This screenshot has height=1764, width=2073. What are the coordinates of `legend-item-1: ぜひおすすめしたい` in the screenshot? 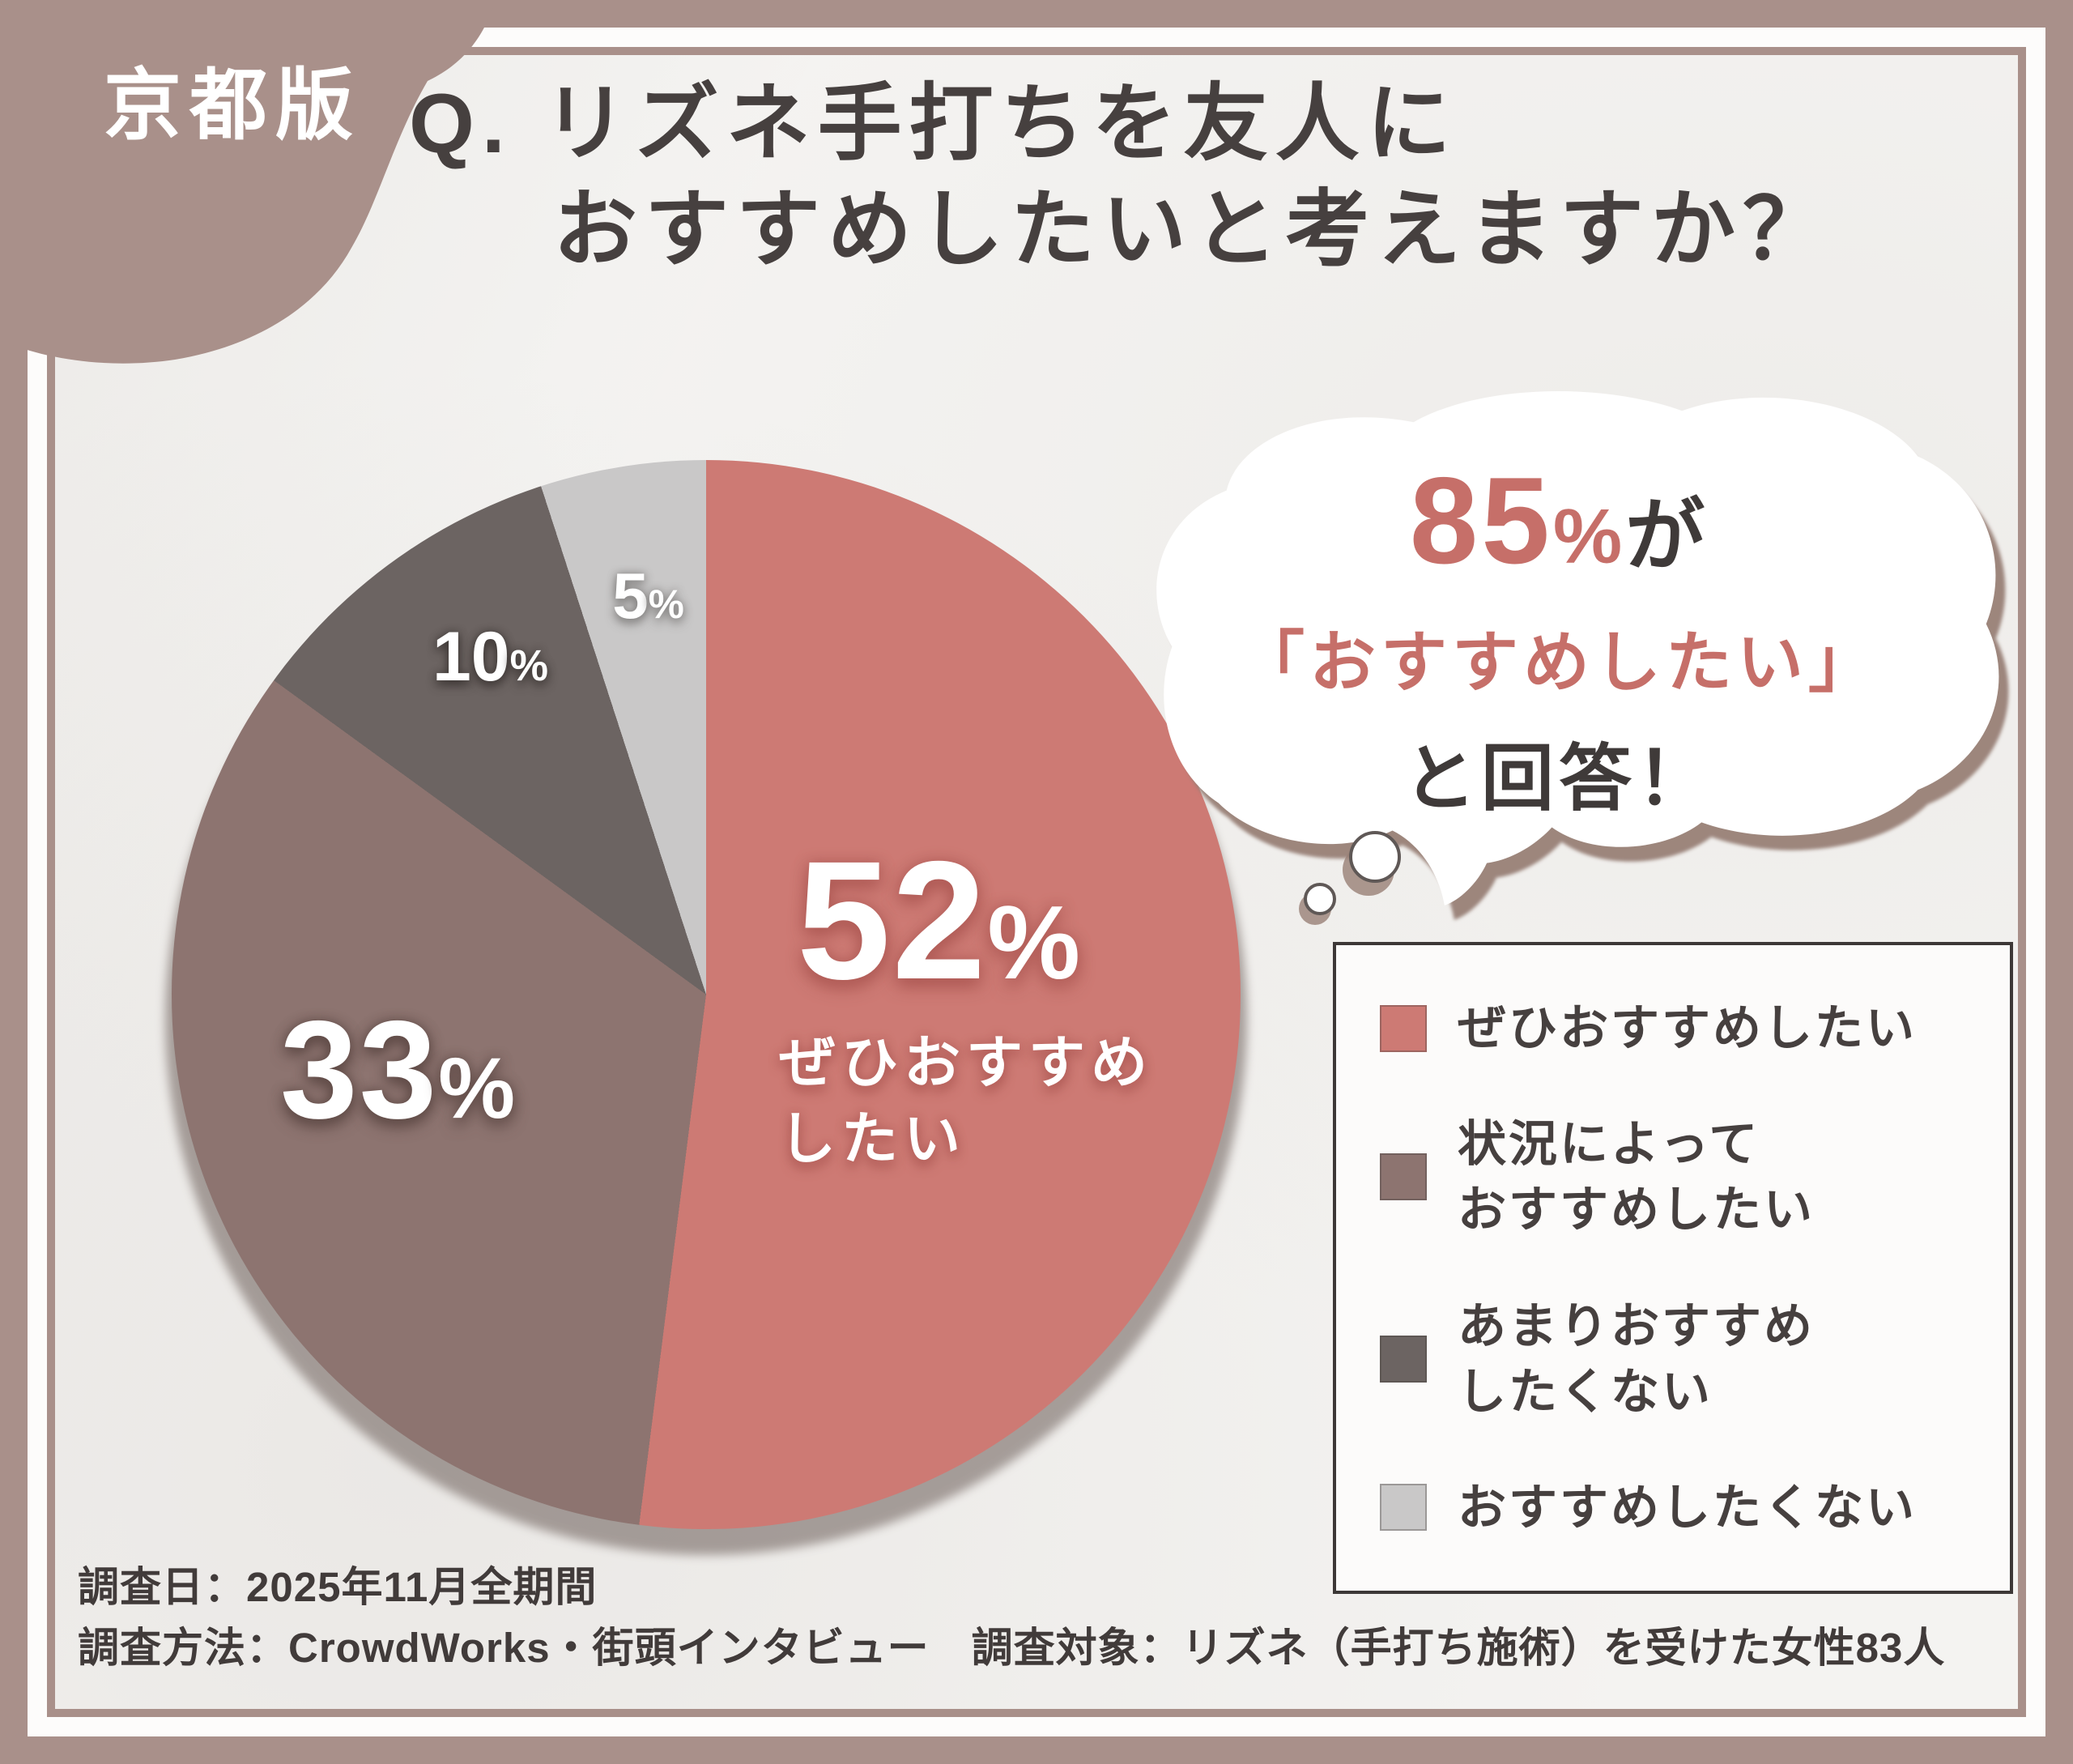 It's located at (1673, 1028).